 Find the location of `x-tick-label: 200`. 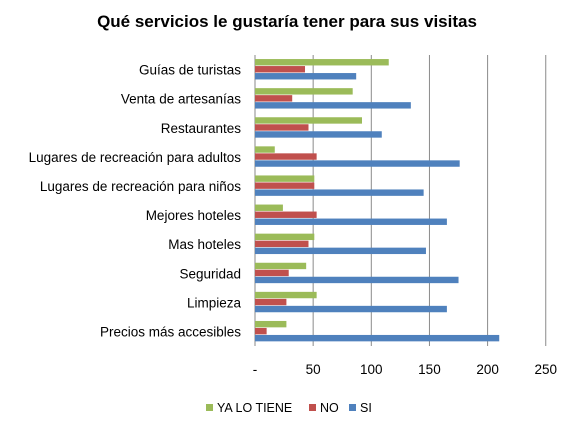

x-tick-label: 200 is located at coordinates (487, 369).